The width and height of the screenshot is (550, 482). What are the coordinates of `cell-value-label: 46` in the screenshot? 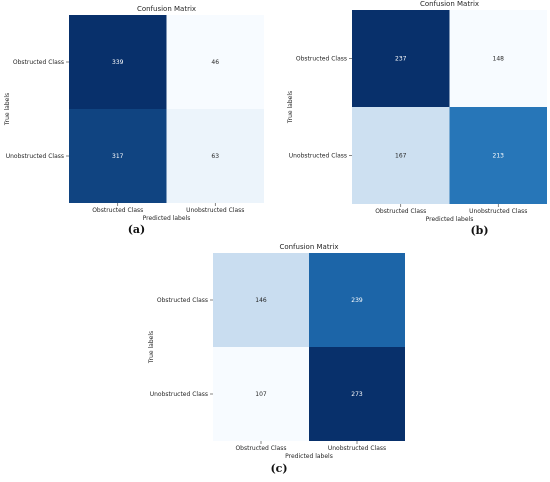 It's located at (215, 62).